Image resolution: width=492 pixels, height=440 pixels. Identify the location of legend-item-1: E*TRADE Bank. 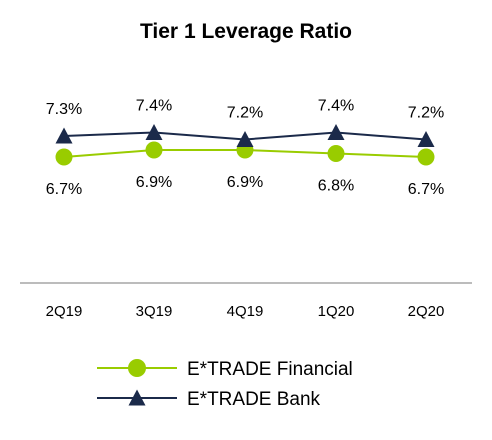
(209, 399).